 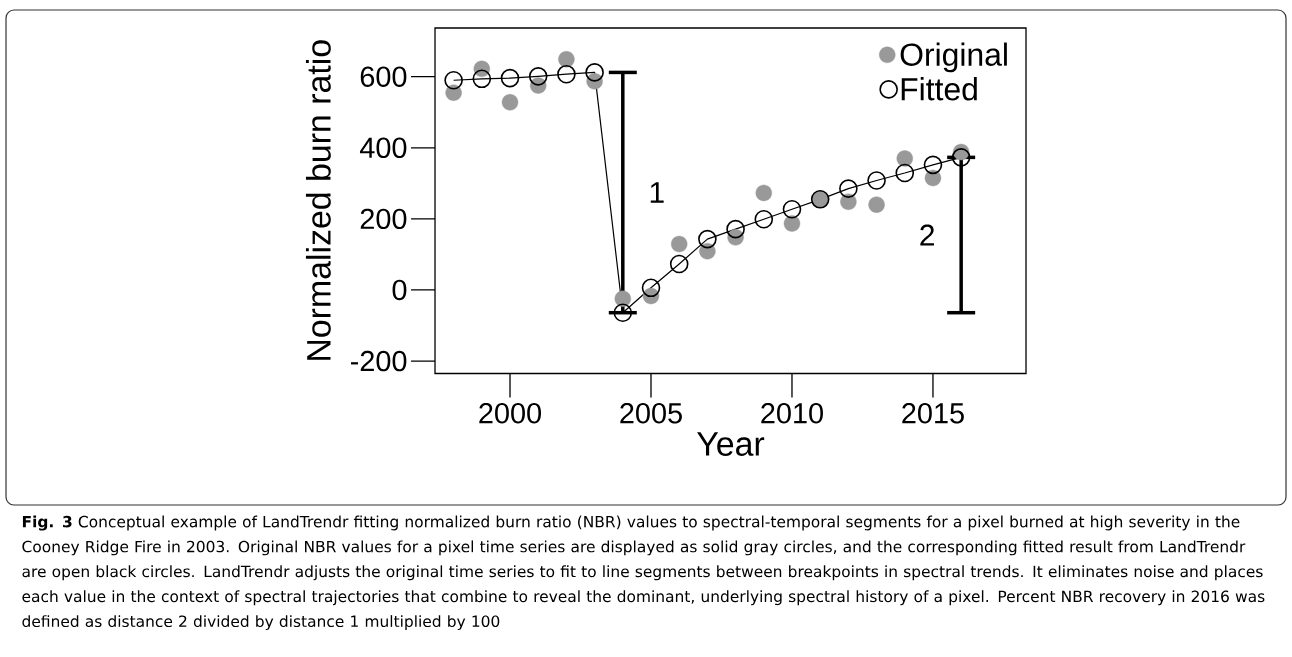 I want to click on y-tick-label: -200, so click(x=378, y=361).